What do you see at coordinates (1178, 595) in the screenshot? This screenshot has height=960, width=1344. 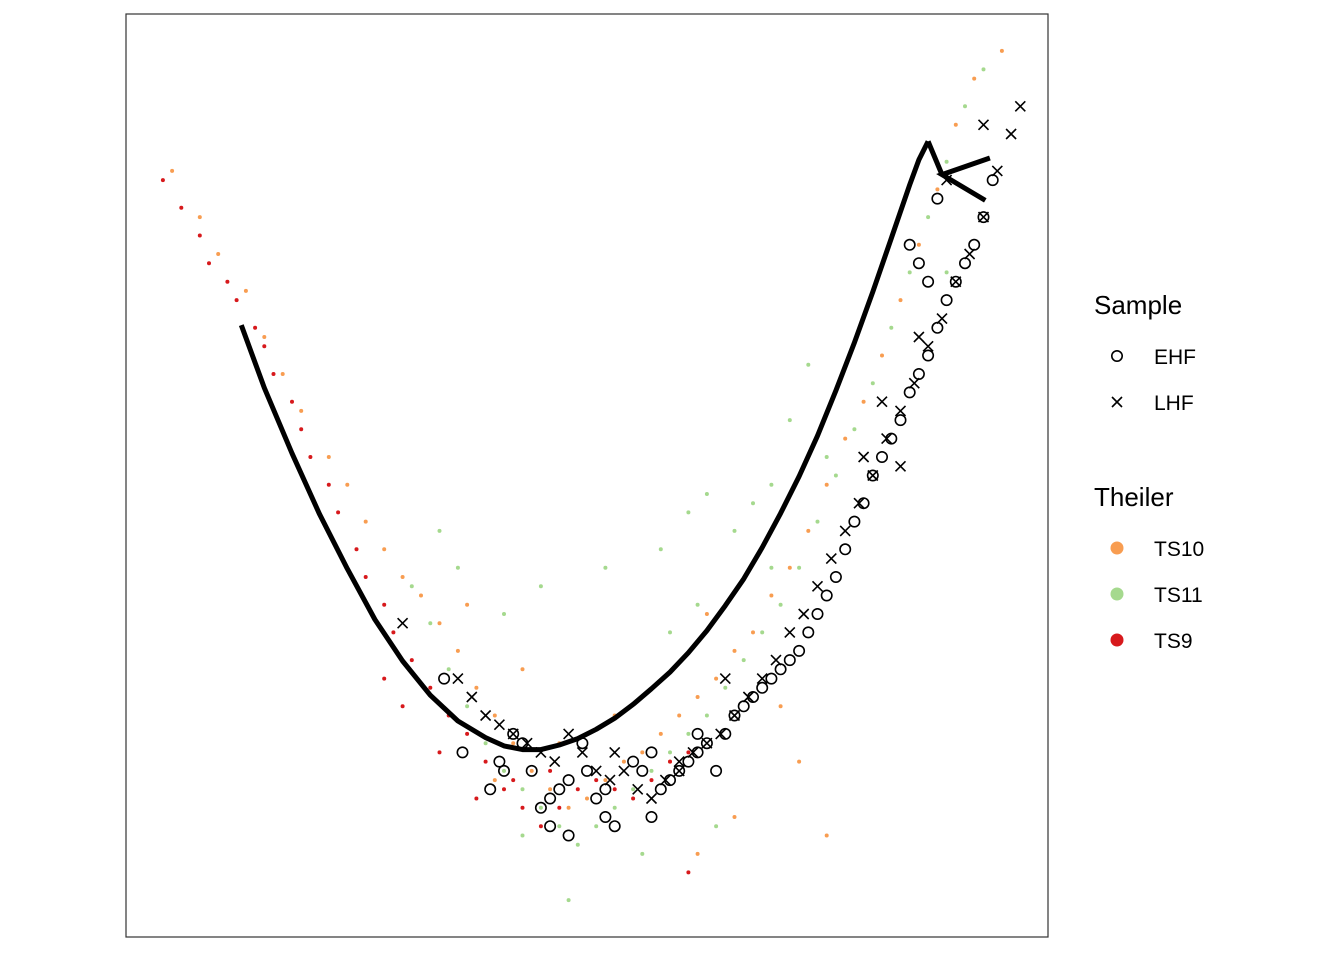 I see `legend-label-ts11: TS11` at bounding box center [1178, 595].